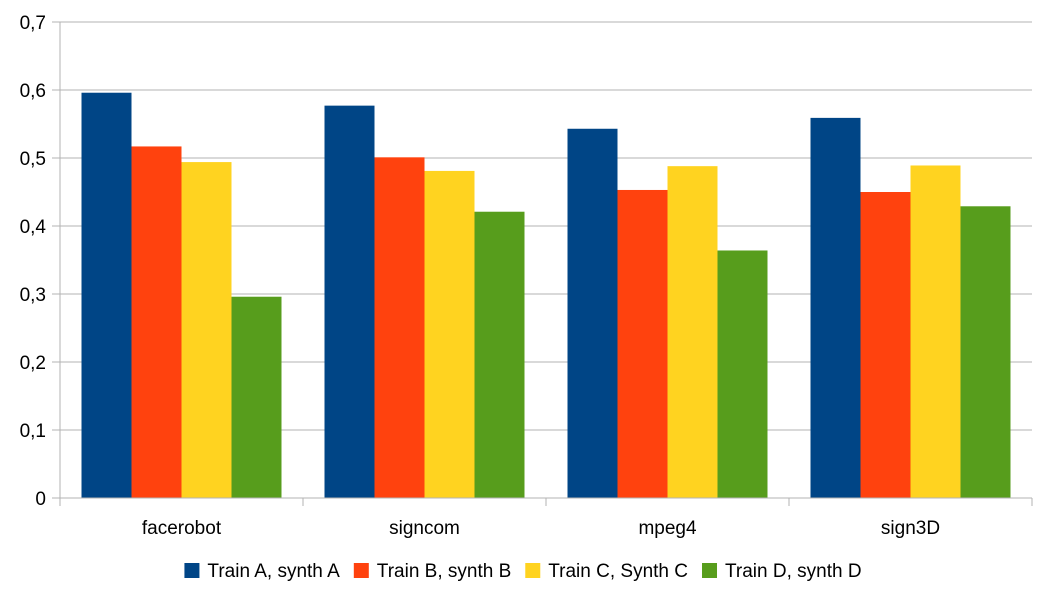 The image size is (1046, 590). What do you see at coordinates (182, 528) in the screenshot?
I see `x-tick-label: facerobot` at bounding box center [182, 528].